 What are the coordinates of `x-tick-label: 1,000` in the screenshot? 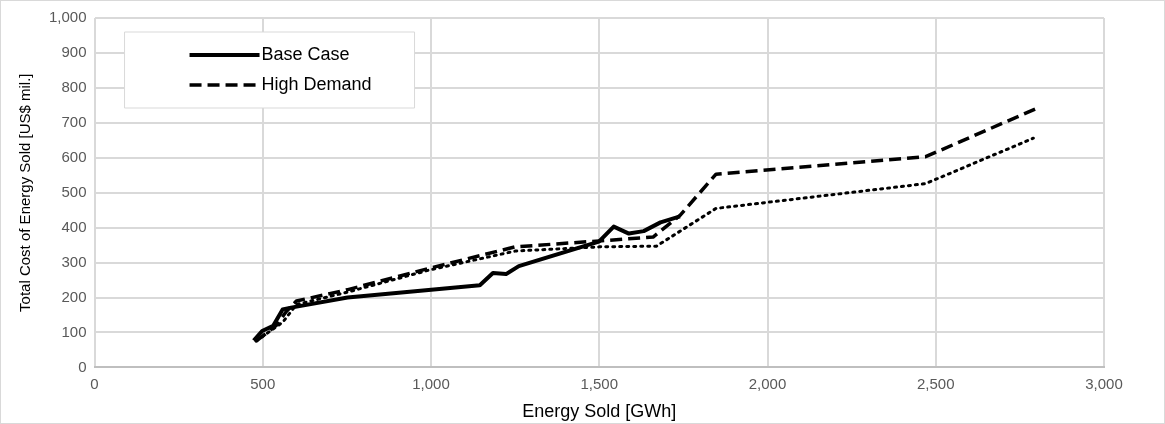 It's located at (431, 383).